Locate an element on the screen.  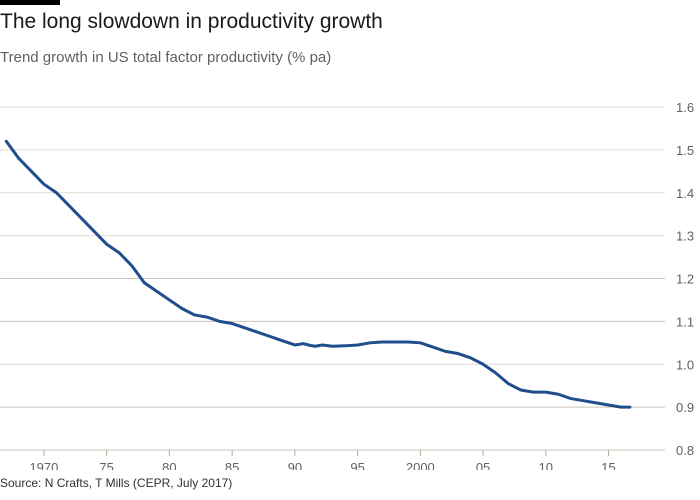
y-tick-label: 1.2 is located at coordinates (685, 279).